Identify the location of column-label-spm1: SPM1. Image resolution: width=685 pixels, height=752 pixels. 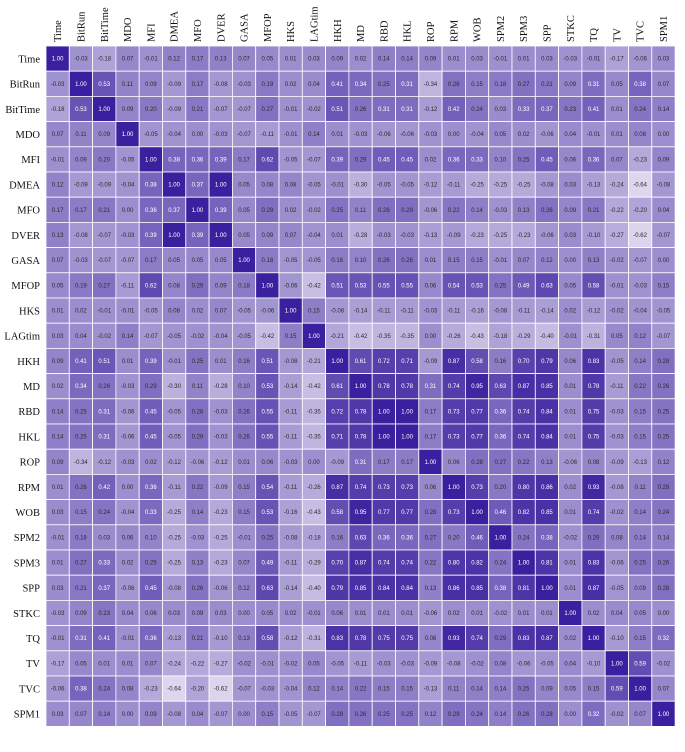
(664, 29).